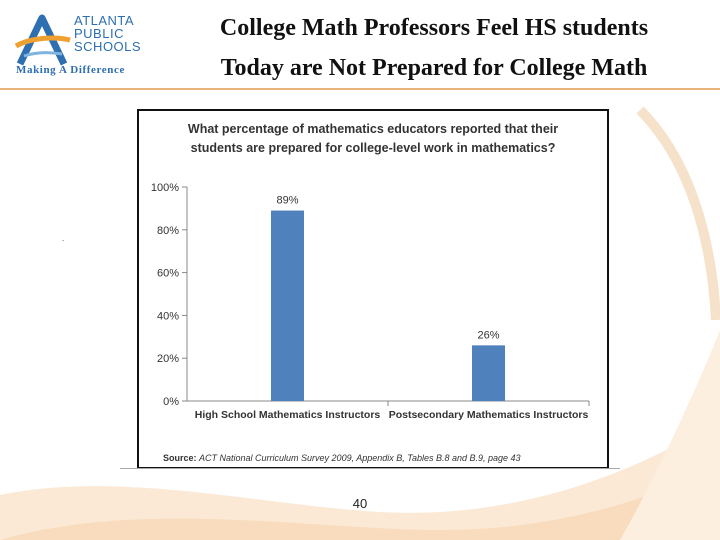 The height and width of the screenshot is (540, 720). Describe the element at coordinates (489, 415) in the screenshot. I see `x-category-label: Postsecondary Mathematics Instructors` at that location.